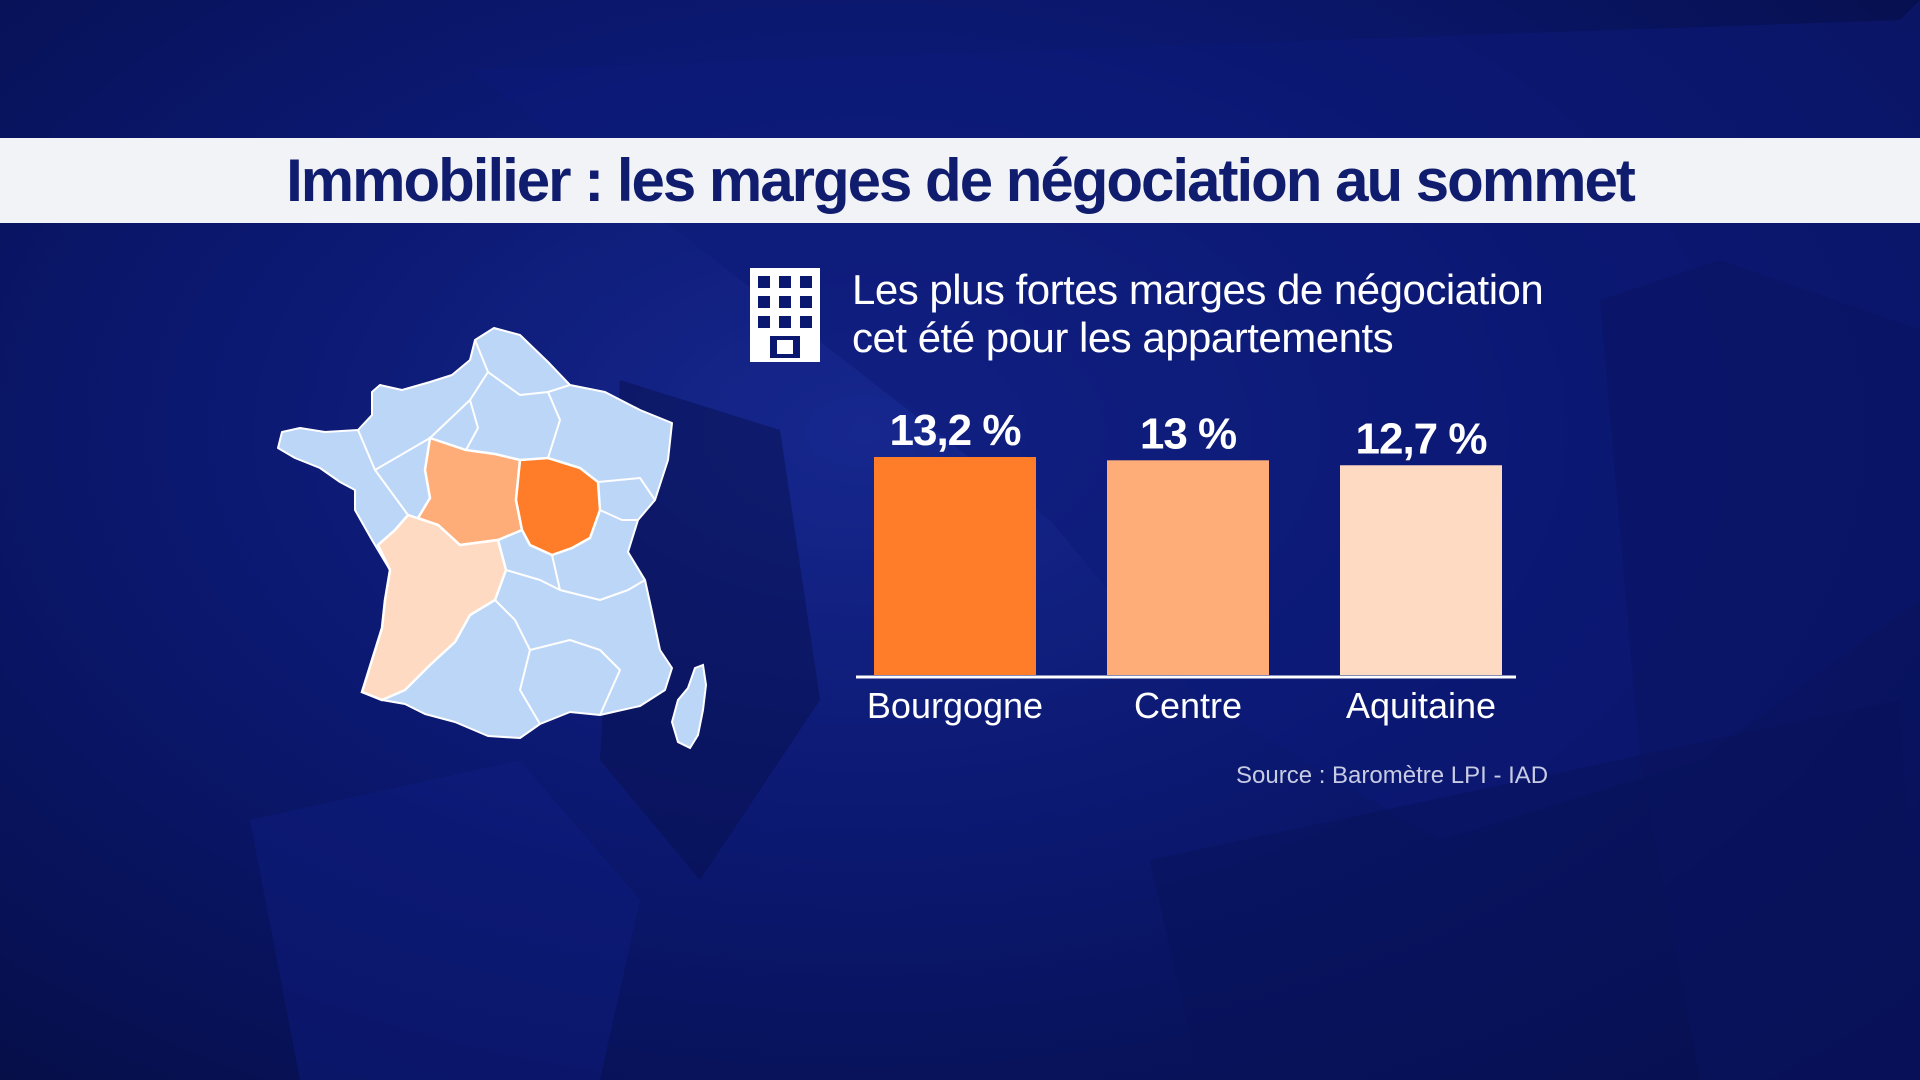 This screenshot has height=1080, width=1920. What do you see at coordinates (1421, 570) in the screenshot?
I see `bar-aquitaine` at bounding box center [1421, 570].